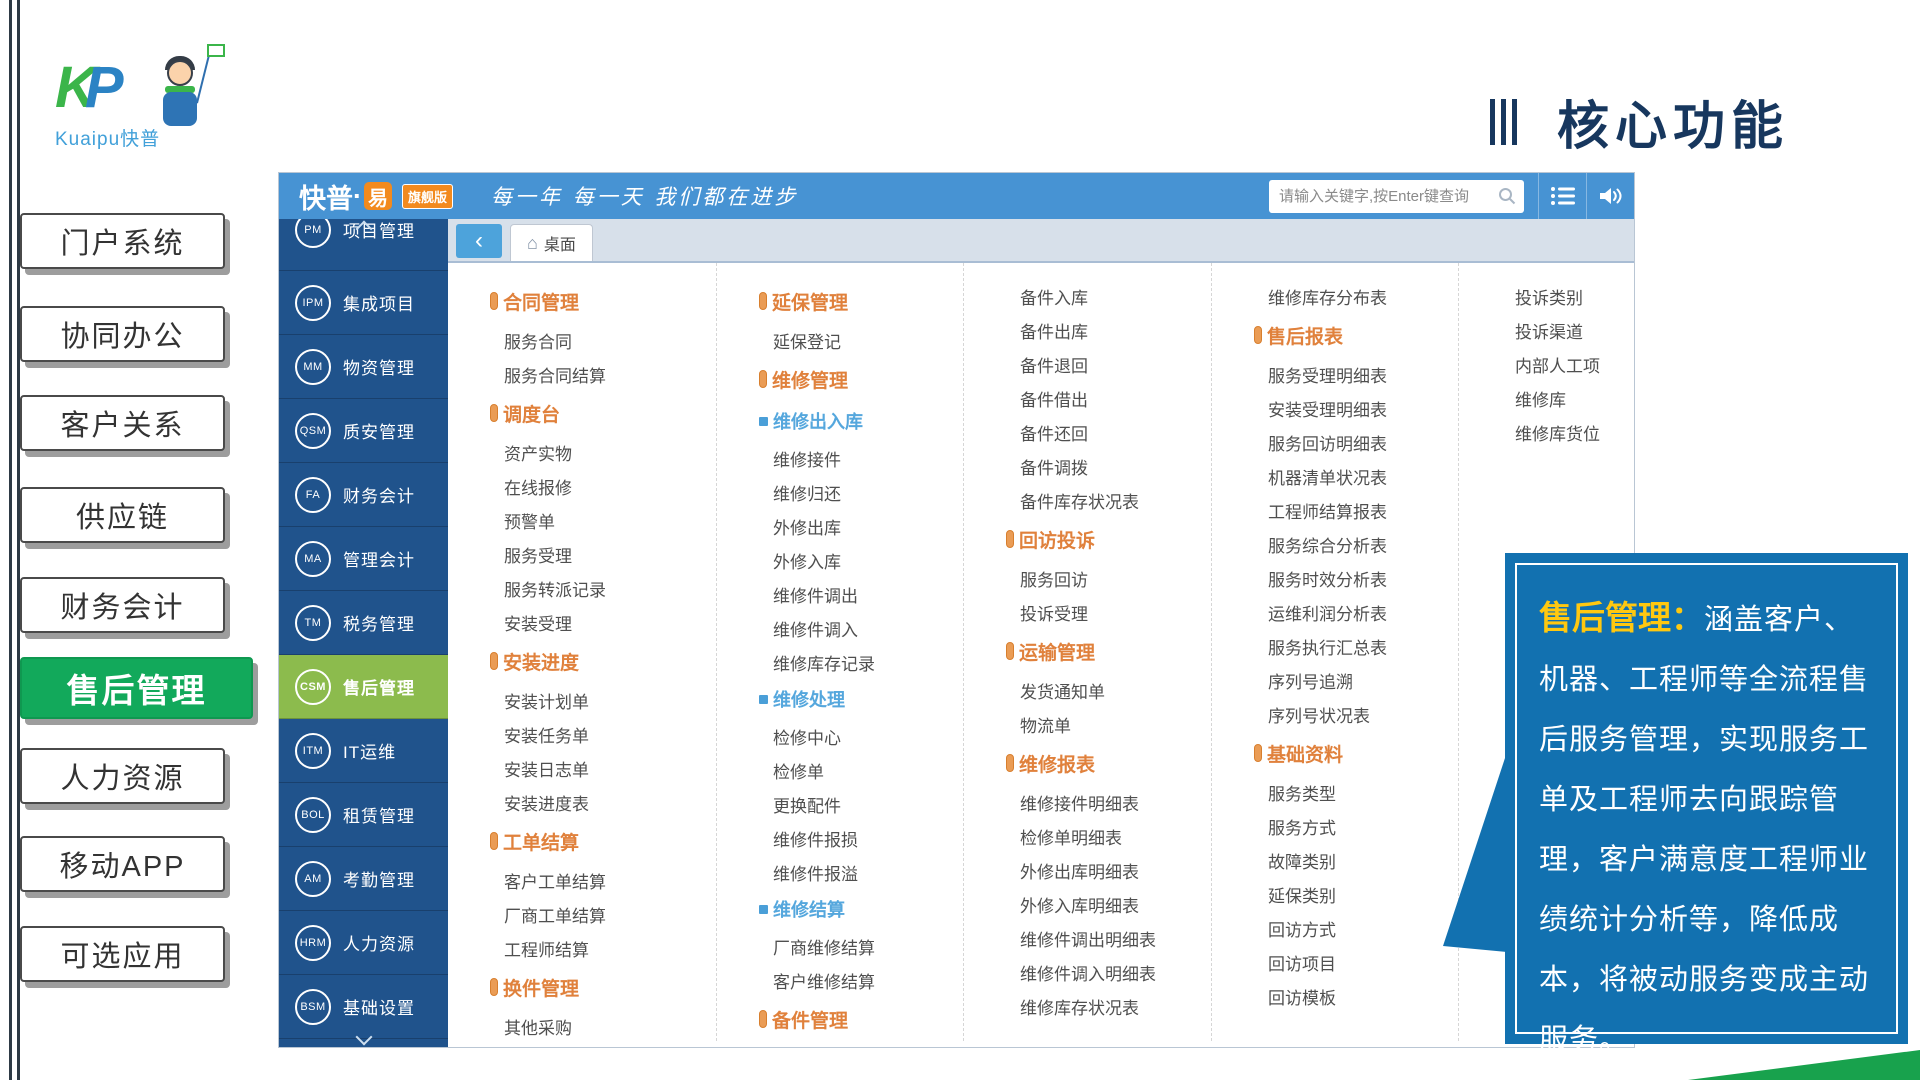 Image resolution: width=1920 pixels, height=1080 pixels. I want to click on sidebar-module-item: CSM 售后管理, so click(363, 687).